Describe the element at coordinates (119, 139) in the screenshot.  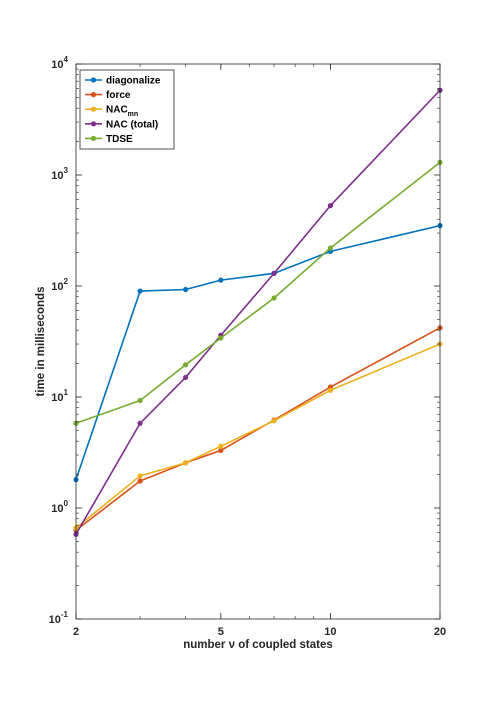
I see `legend-label-4: TDSE` at that location.